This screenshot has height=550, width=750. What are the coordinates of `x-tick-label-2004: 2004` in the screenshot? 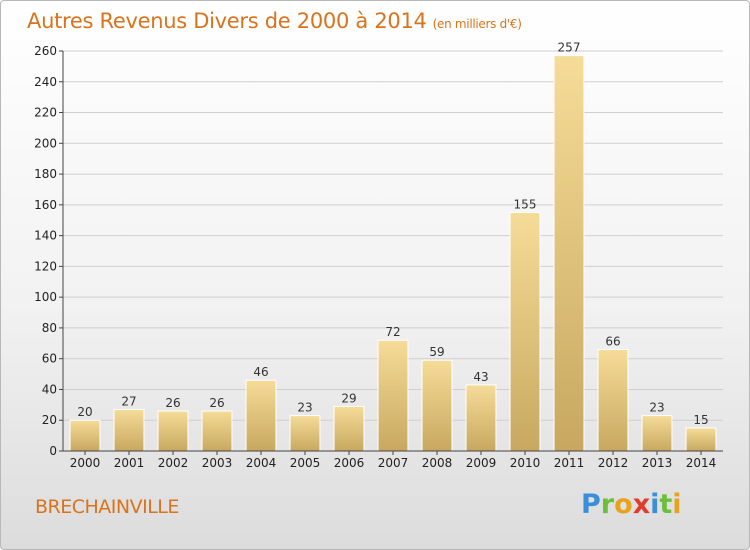 It's located at (261, 463).